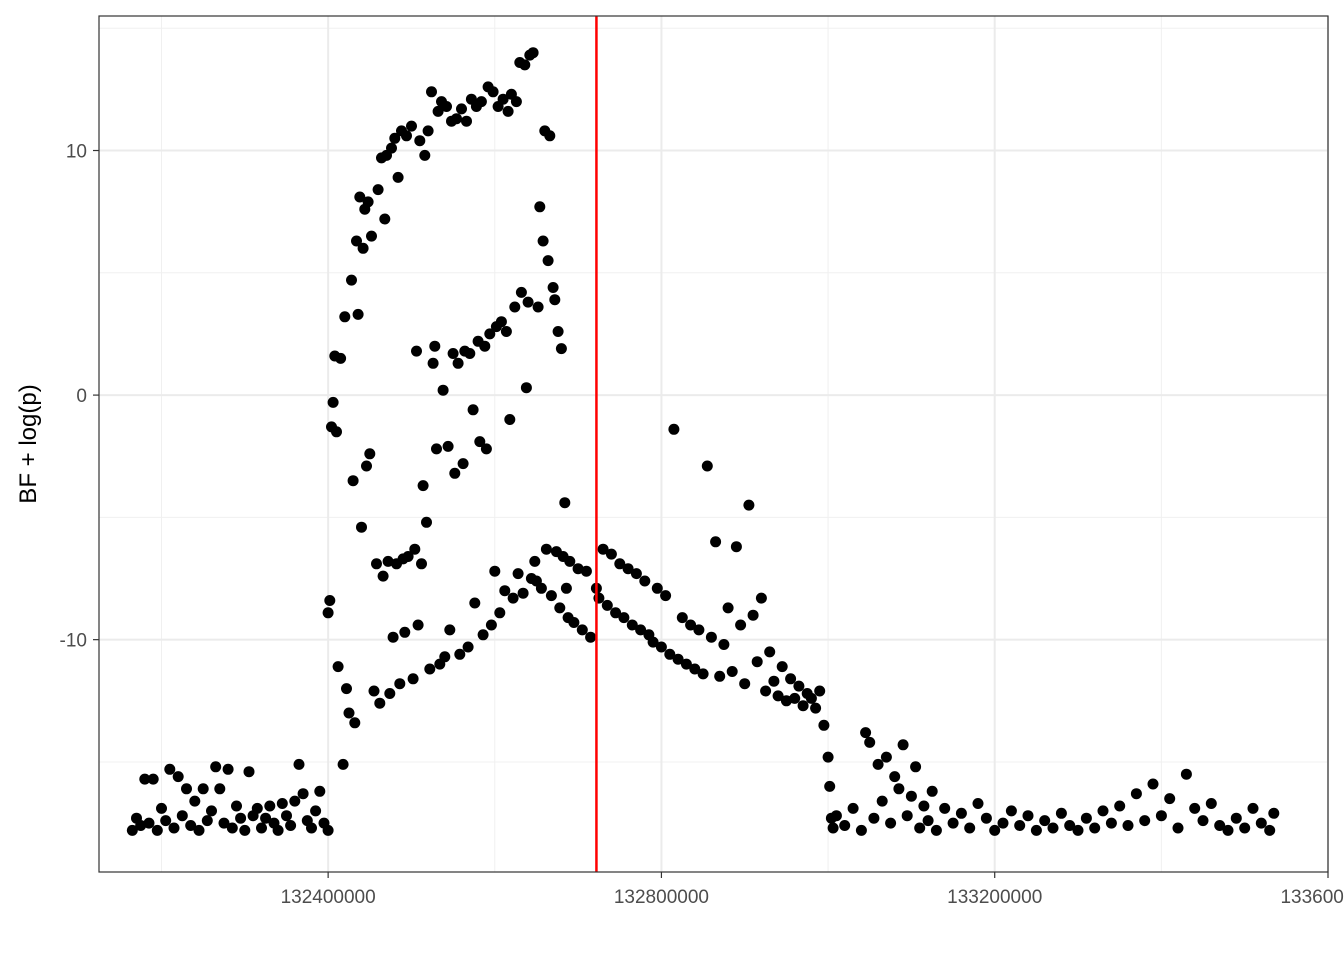  What do you see at coordinates (28, 443) in the screenshot?
I see `y-axis-title: BF + log(p)` at bounding box center [28, 443].